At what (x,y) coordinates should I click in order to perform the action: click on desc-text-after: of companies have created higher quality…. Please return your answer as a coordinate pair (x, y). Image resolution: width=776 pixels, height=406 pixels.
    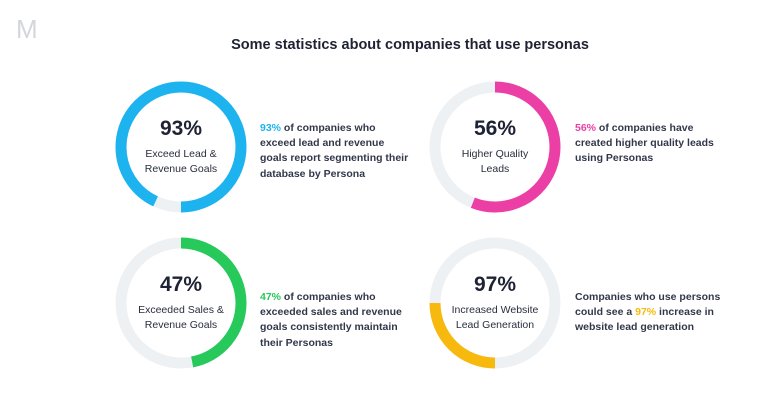
    Looking at the image, I should click on (644, 143).